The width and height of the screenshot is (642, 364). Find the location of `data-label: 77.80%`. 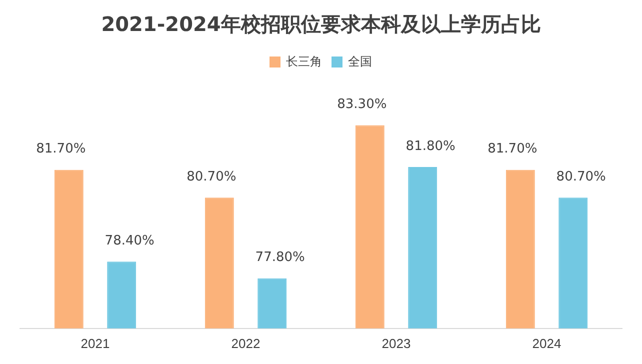

data-label: 77.80% is located at coordinates (280, 258).